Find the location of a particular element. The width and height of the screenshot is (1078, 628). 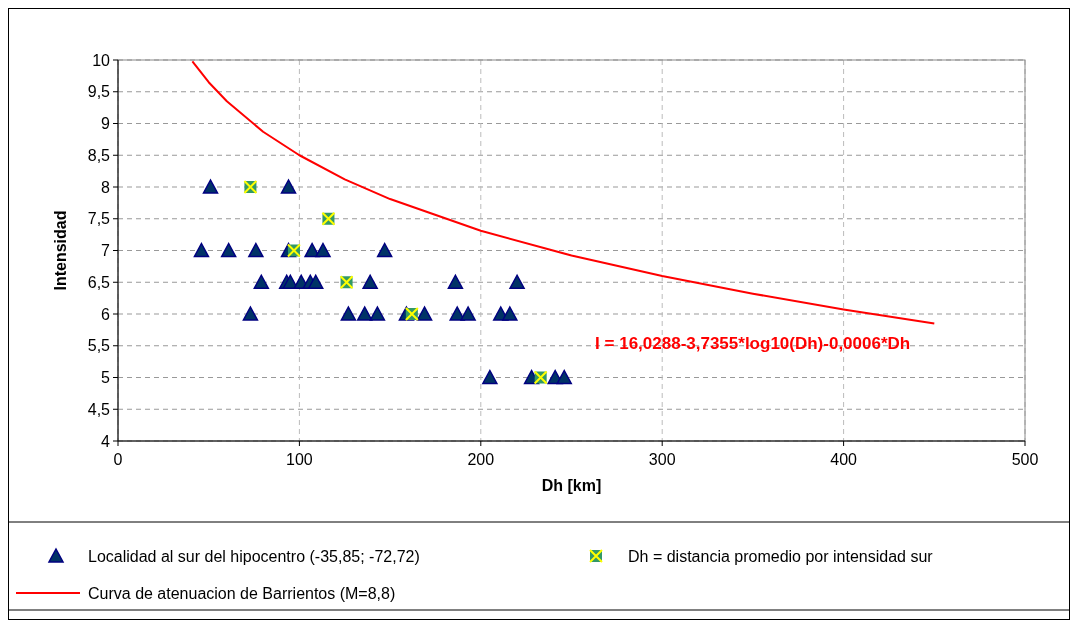

y-tick-label: 5,5 is located at coordinates (99, 346).